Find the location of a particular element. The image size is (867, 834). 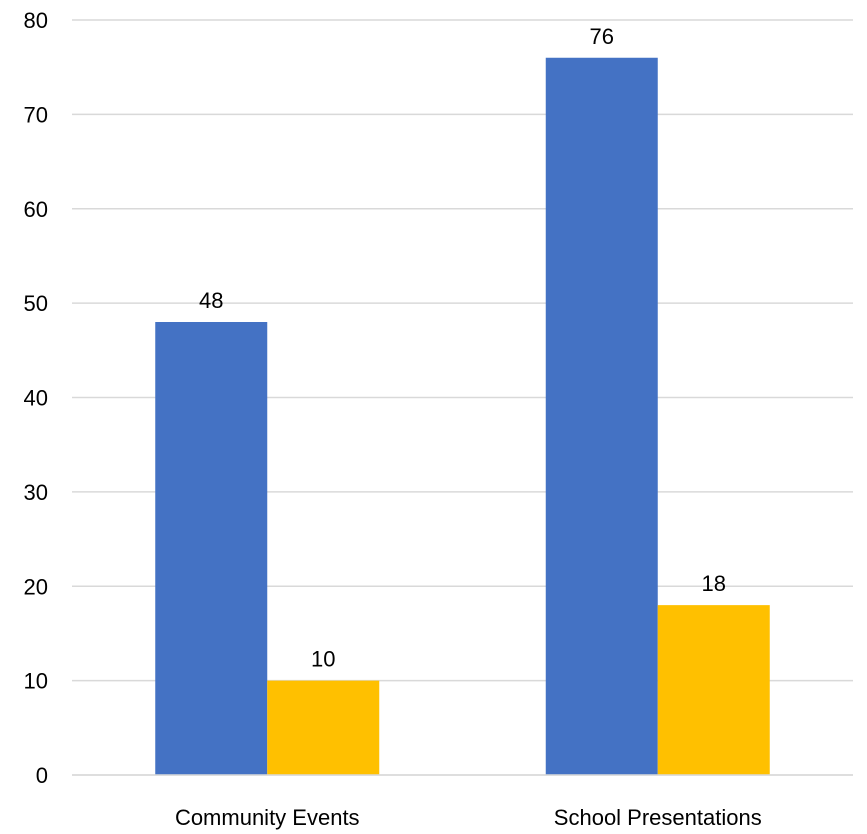

y-tick-label: 60 is located at coordinates (36, 209).